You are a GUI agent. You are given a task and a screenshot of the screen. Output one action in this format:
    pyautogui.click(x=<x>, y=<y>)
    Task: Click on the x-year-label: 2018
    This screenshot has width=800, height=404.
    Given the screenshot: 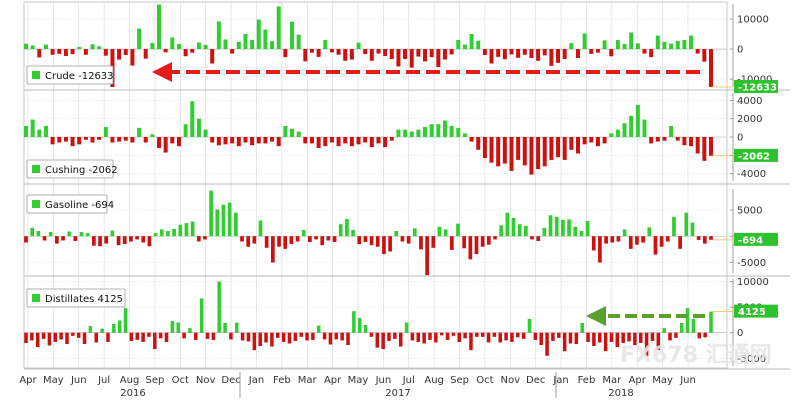 What is the action you would take?
    pyautogui.click(x=620, y=393)
    